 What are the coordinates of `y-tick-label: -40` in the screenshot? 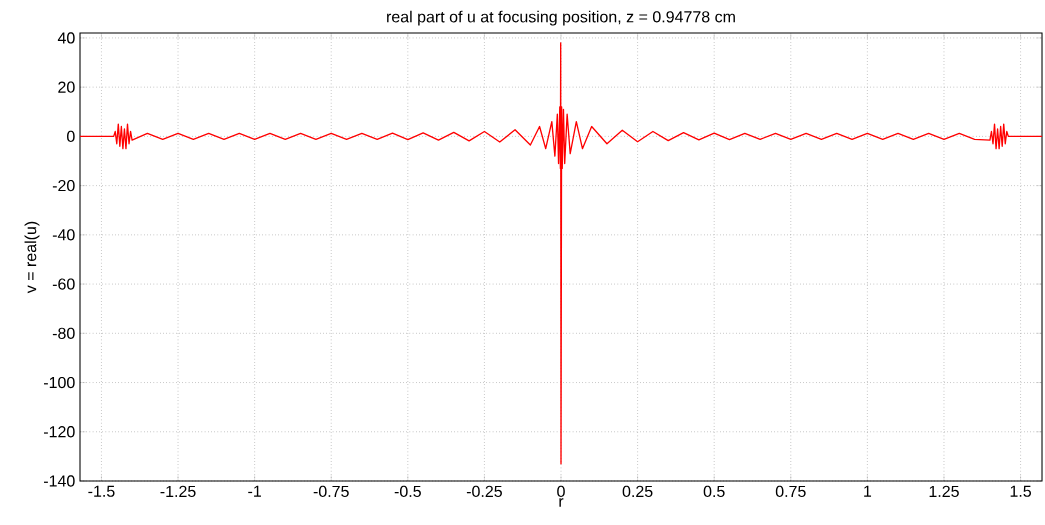 It's located at (63, 235).